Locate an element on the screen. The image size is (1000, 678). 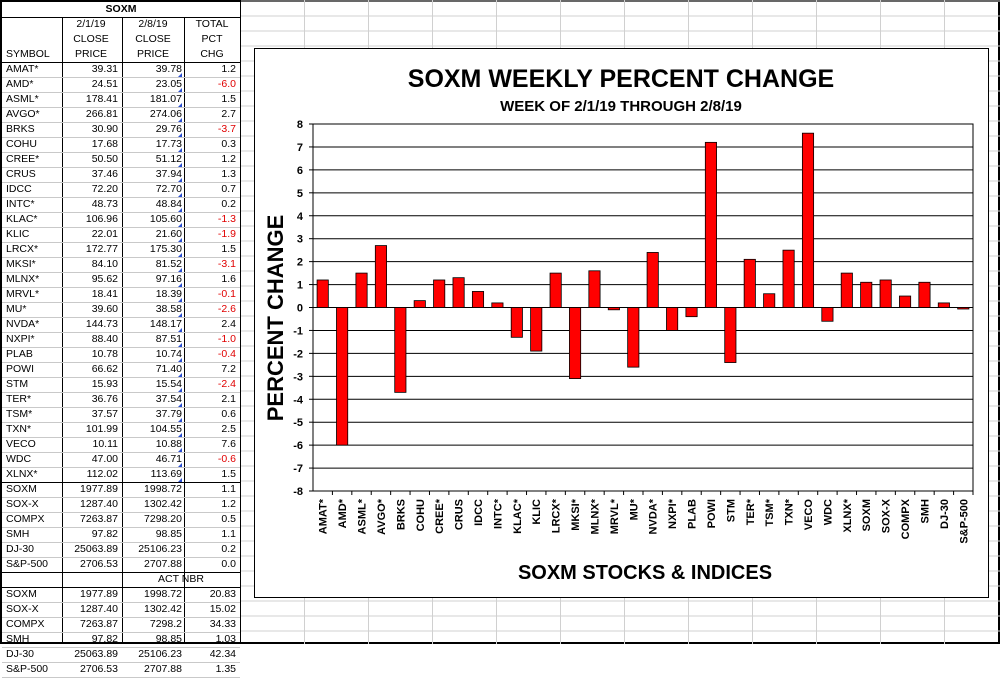
table-column-rule is located at coordinates (62, 329).